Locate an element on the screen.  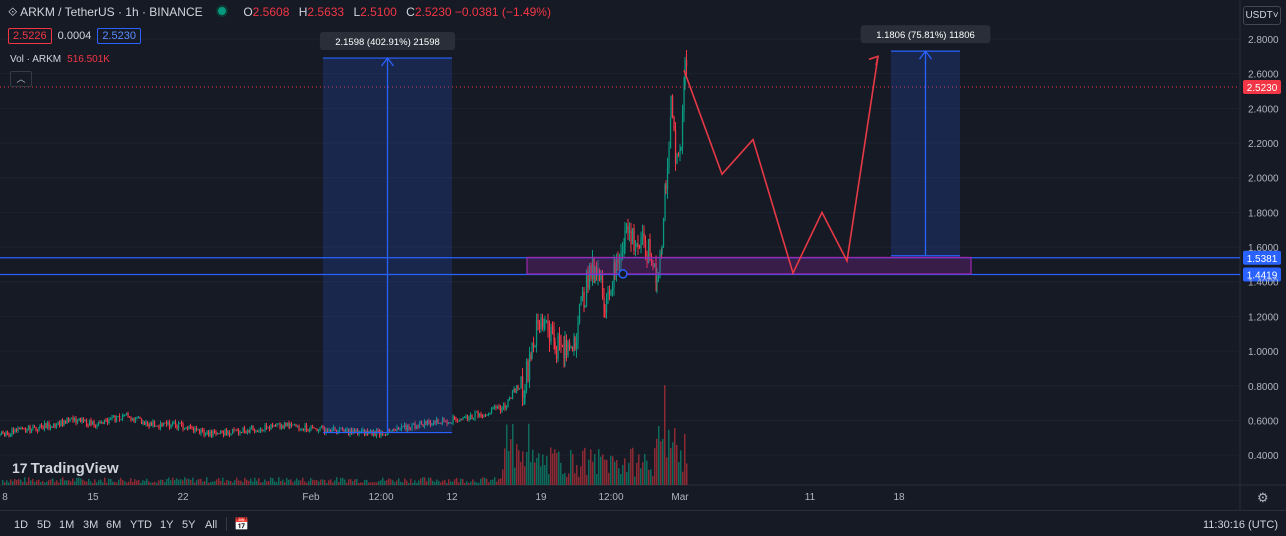
anchor-handle is located at coordinates (623, 274).